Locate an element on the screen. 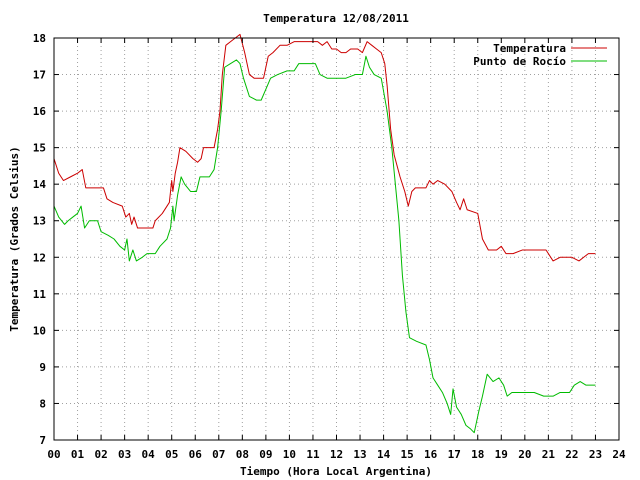 This screenshot has height=480, width=640. y-tick-label: 15 is located at coordinates (39, 148).